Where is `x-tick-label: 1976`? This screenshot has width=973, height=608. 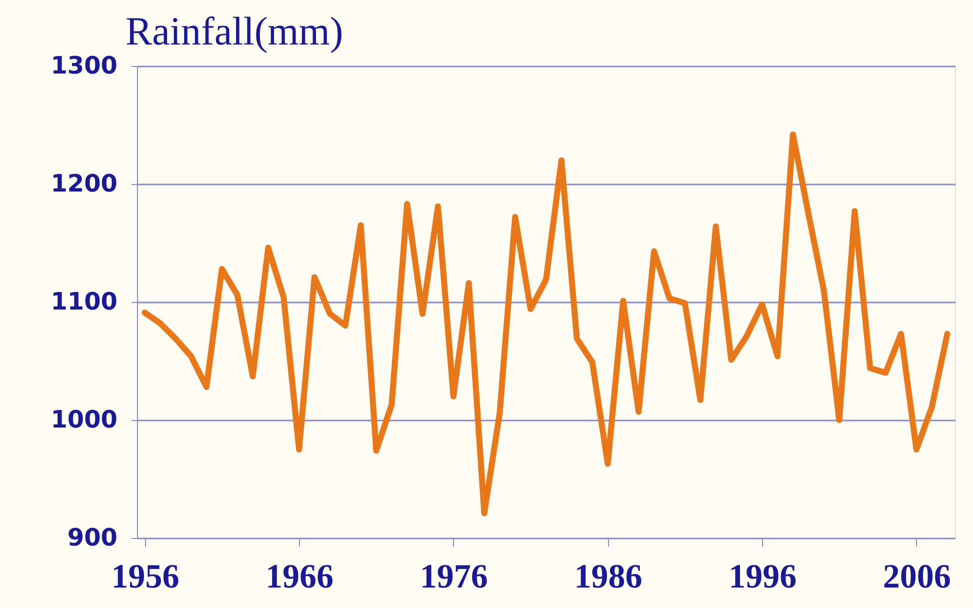 x-tick-label: 1976 is located at coordinates (454, 577).